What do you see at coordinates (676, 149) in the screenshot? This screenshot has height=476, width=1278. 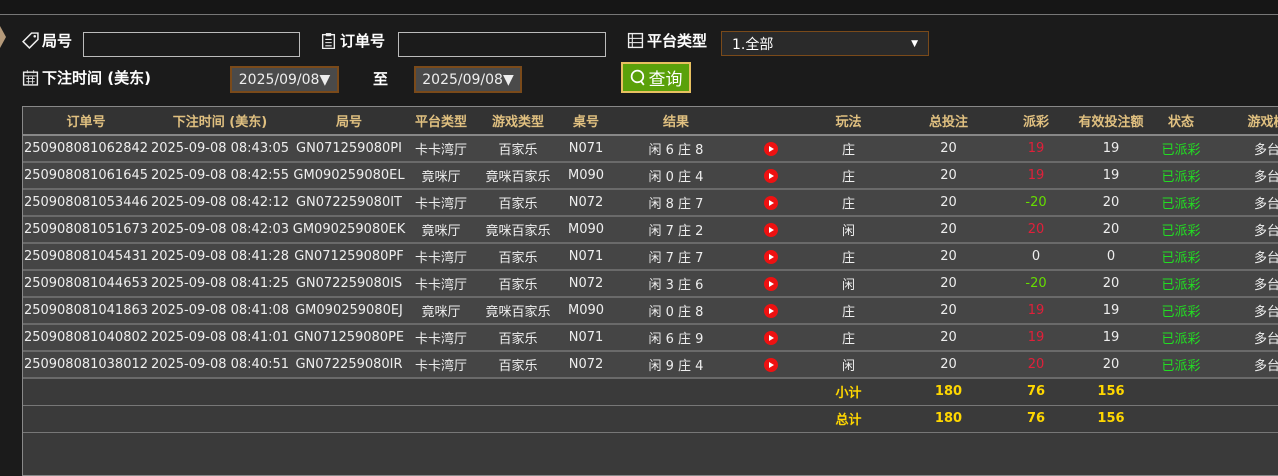 I see `cell-result: 闲 6 庄 8` at bounding box center [676, 149].